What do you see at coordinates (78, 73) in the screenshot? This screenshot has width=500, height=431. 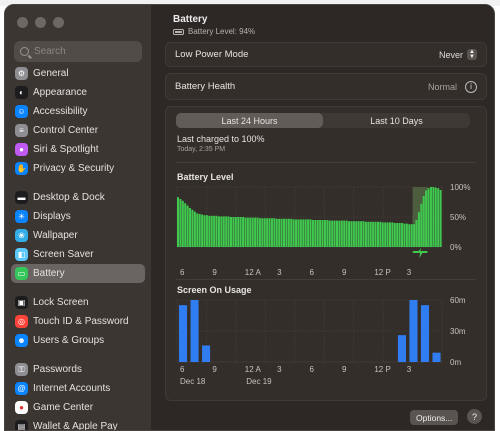 I see `sidebar-item-general: ⚙ General` at bounding box center [78, 73].